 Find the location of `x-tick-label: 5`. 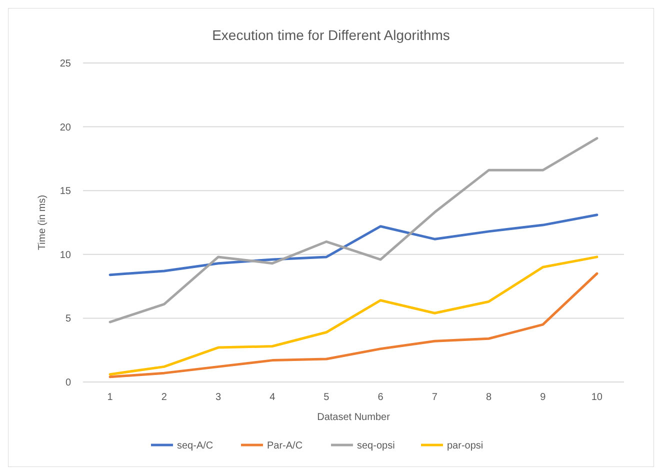

x-tick-label: 5 is located at coordinates (327, 397).